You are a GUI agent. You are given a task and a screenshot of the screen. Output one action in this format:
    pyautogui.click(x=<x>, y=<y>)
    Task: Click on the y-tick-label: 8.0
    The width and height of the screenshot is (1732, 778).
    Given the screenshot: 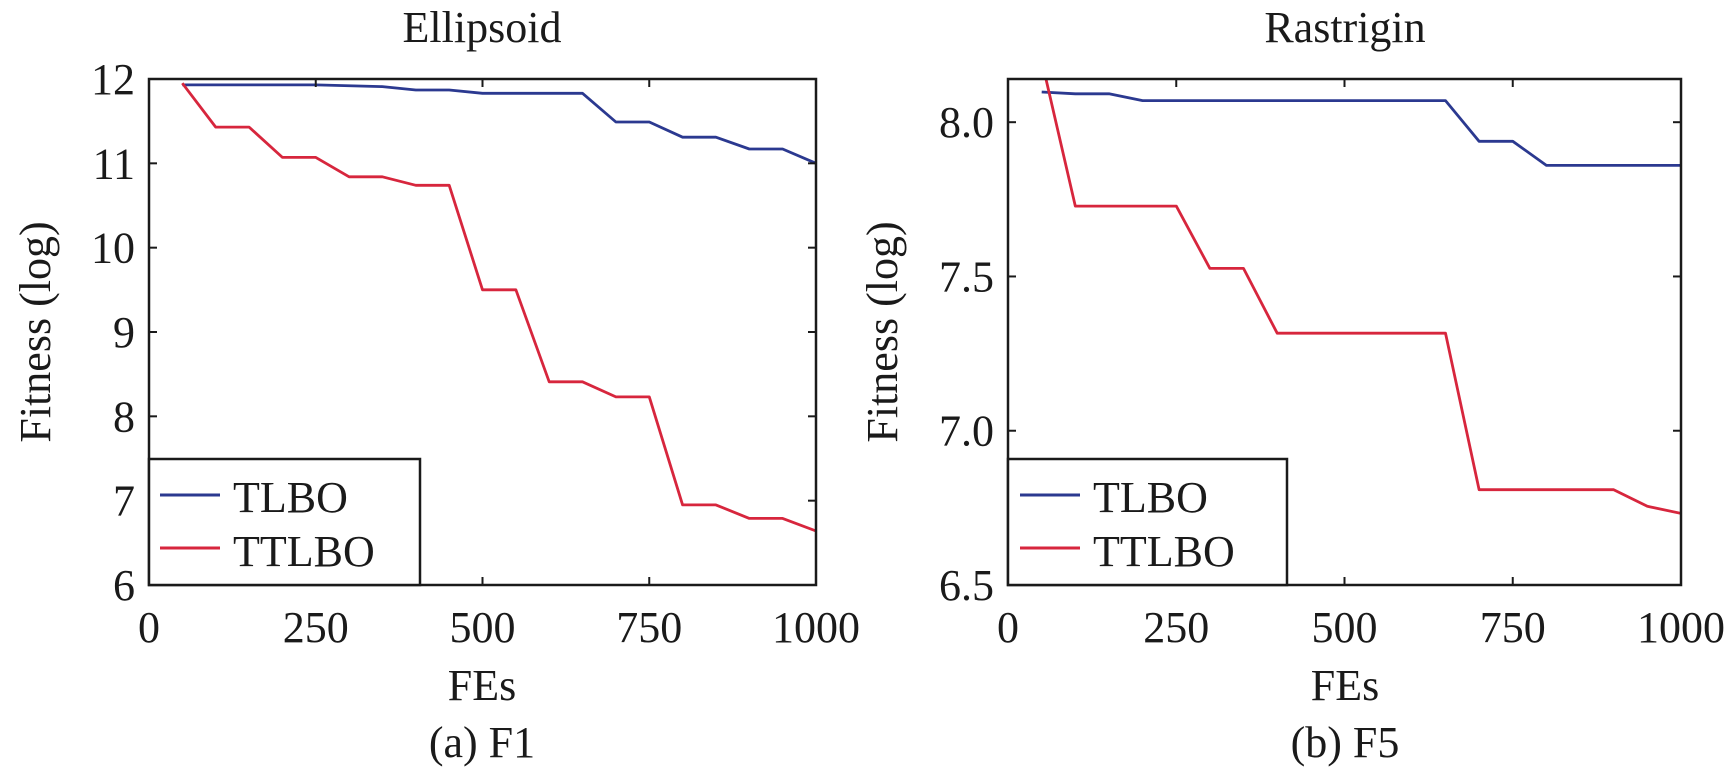 What is the action you would take?
    pyautogui.click(x=966, y=122)
    